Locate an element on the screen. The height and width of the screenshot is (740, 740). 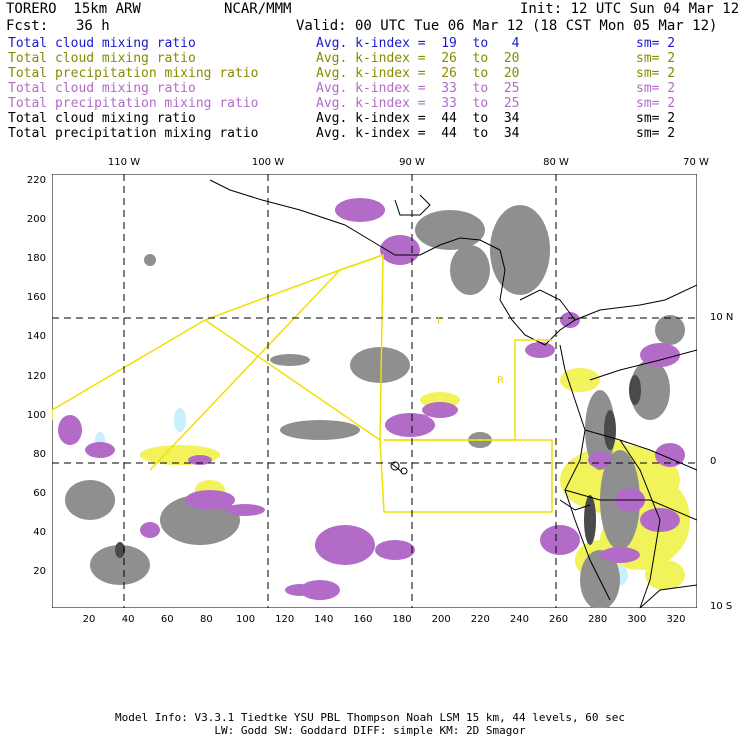
x-tick-label: 140 is located at coordinates (324, 619).